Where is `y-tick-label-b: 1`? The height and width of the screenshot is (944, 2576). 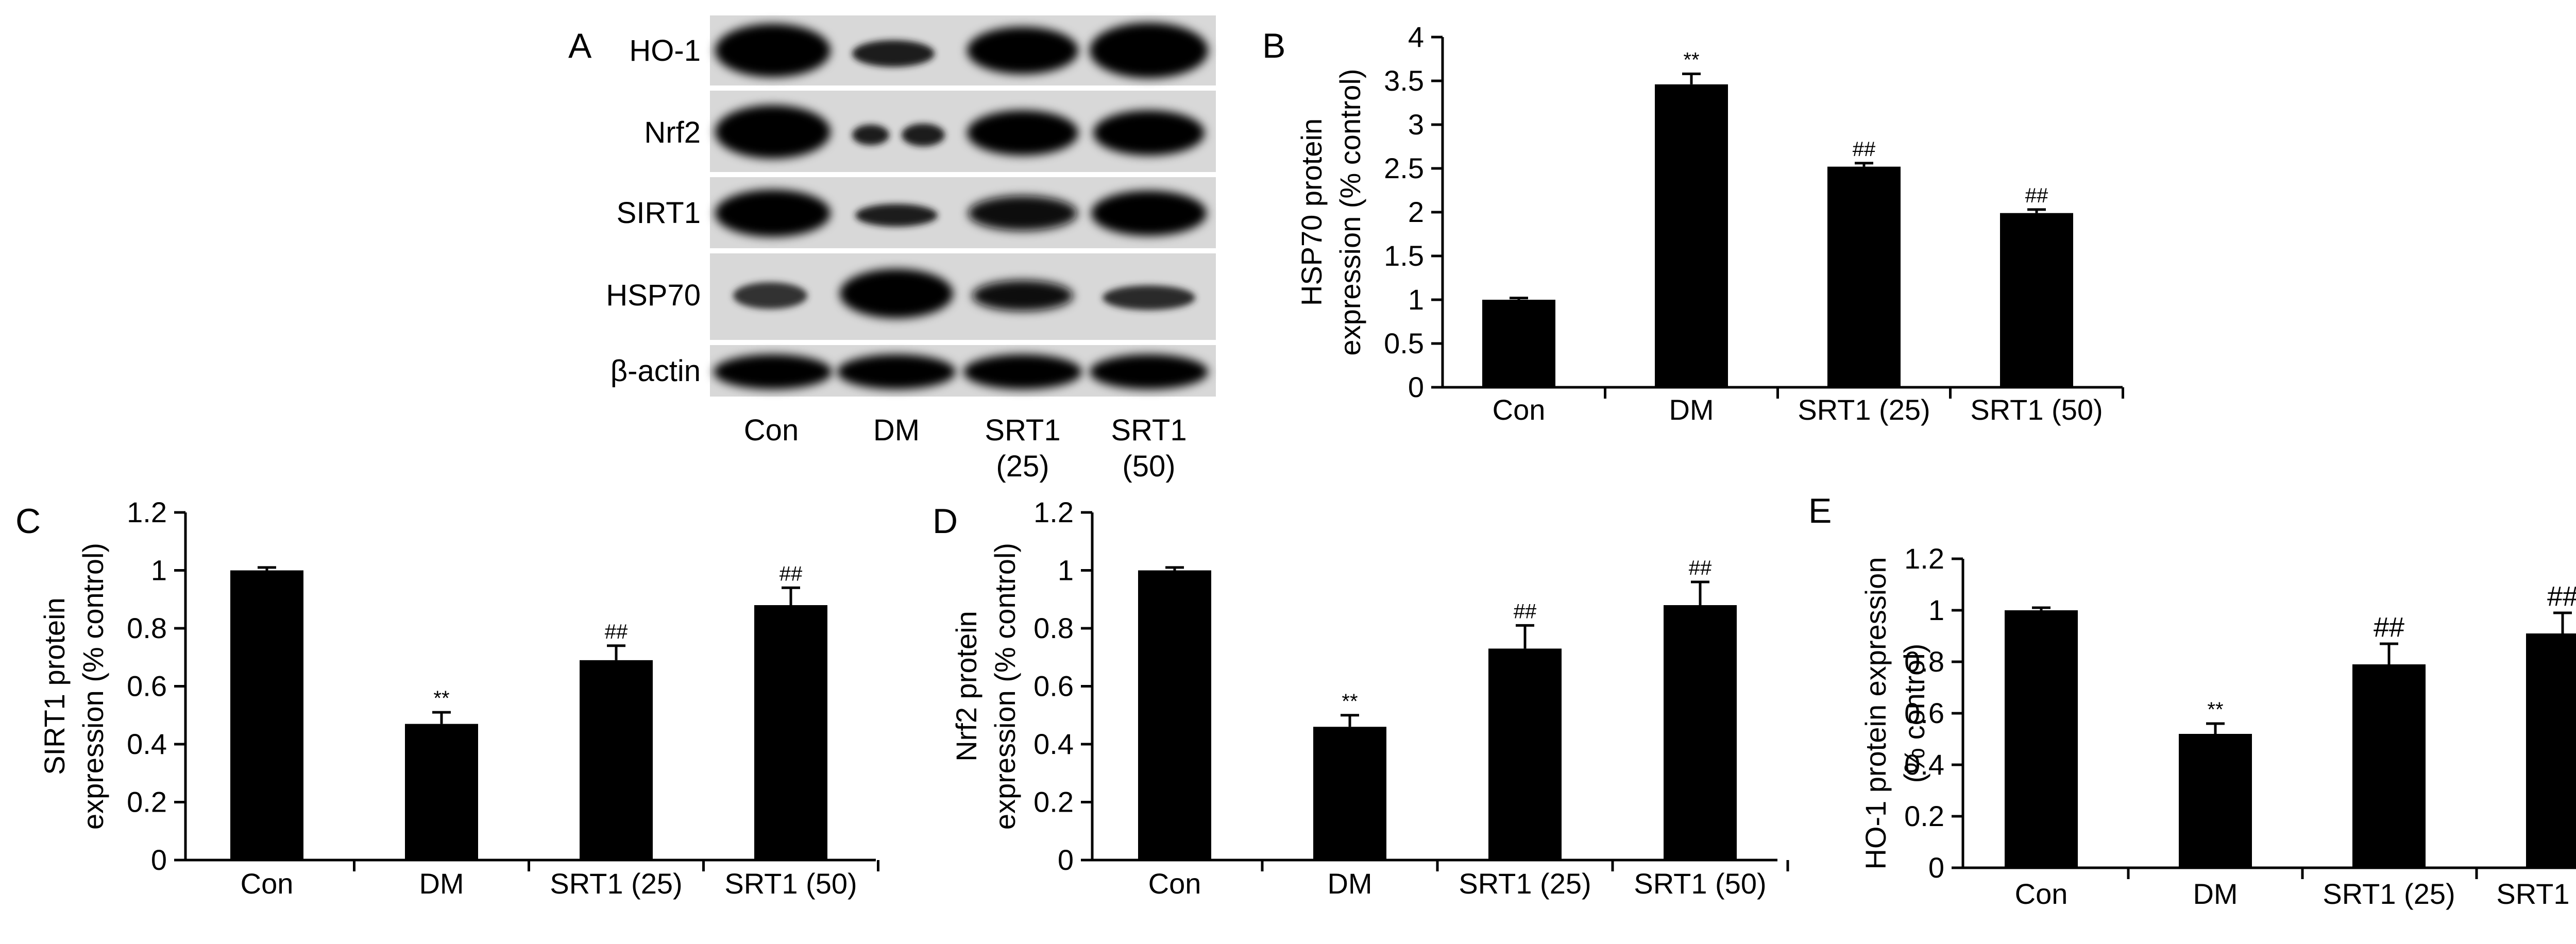 y-tick-label-b: 1 is located at coordinates (1416, 299).